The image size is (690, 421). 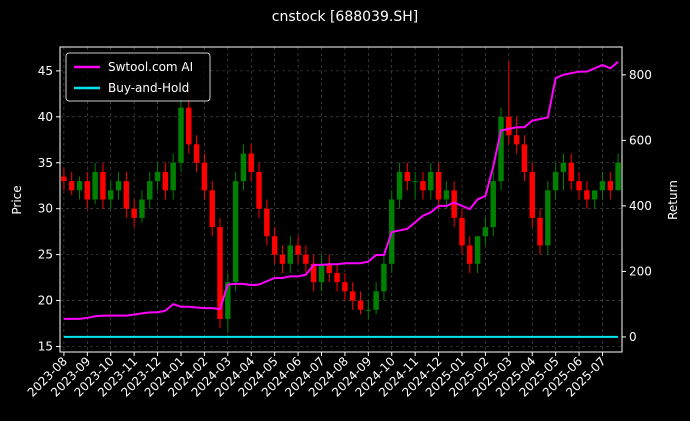 What do you see at coordinates (45, 163) in the screenshot?
I see `y-tick-label: 35` at bounding box center [45, 163].